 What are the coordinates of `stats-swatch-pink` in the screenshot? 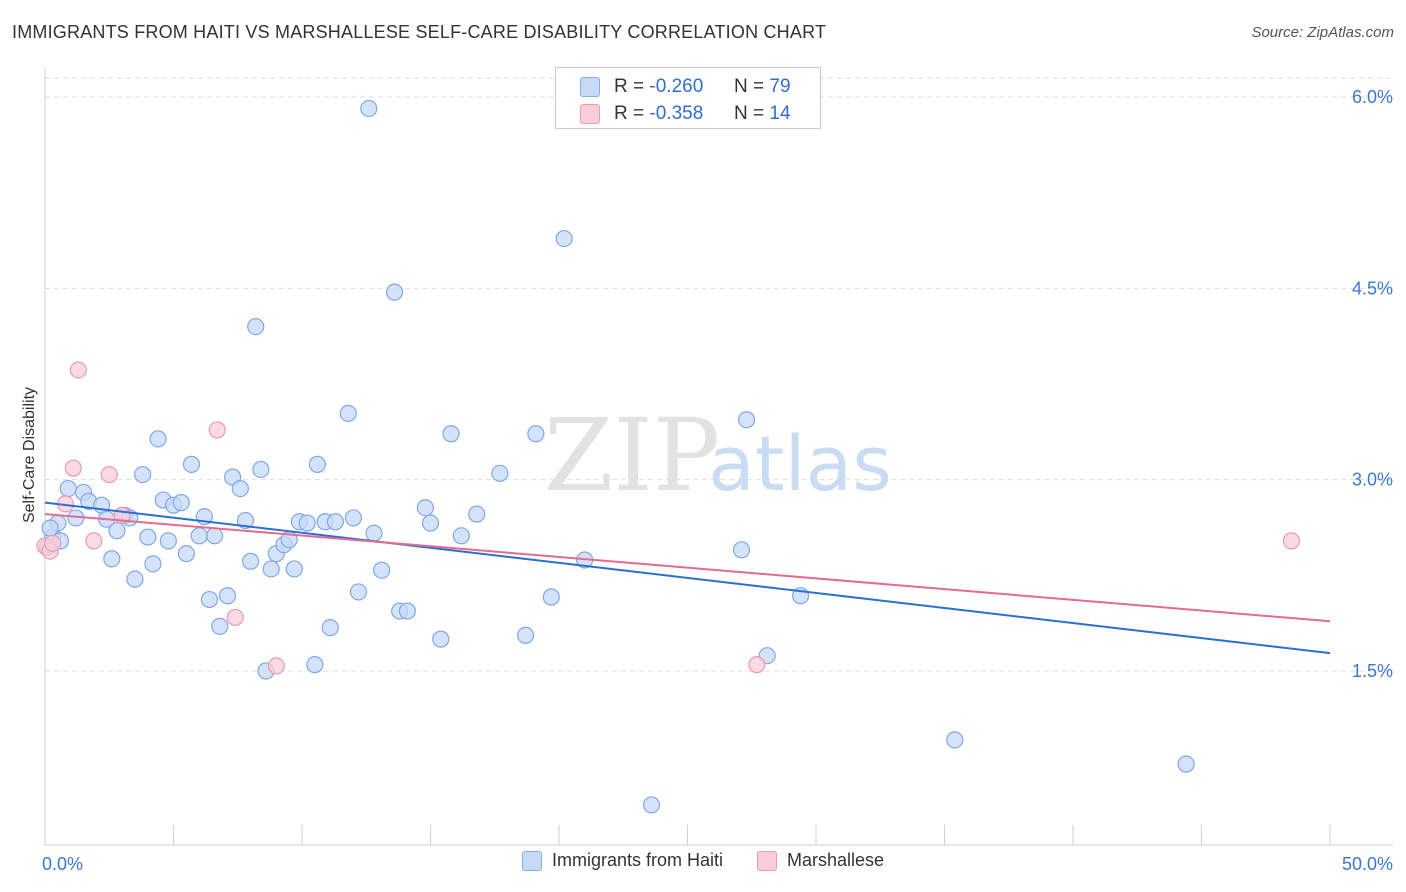 It's located at (590, 114).